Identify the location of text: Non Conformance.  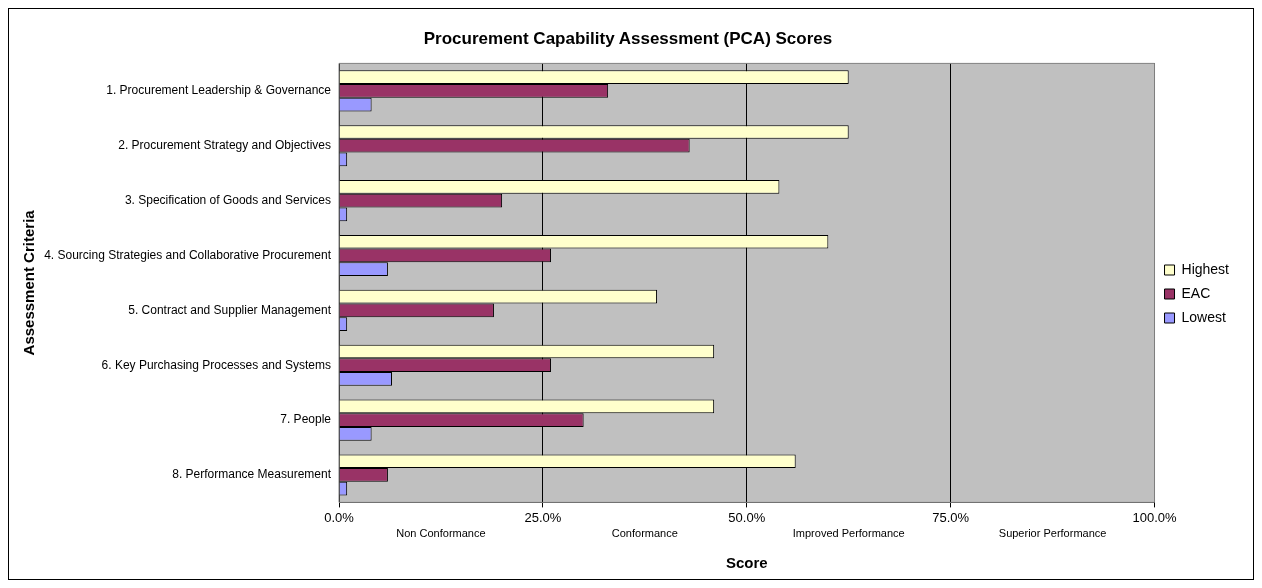
(441, 532).